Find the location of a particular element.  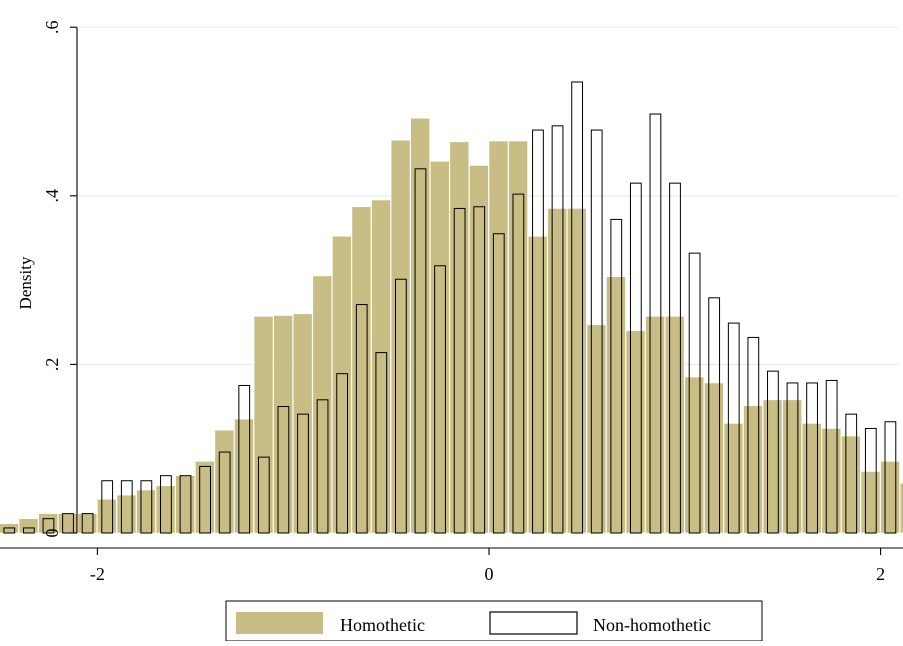

legend-swatch-homothetic is located at coordinates (279, 623).